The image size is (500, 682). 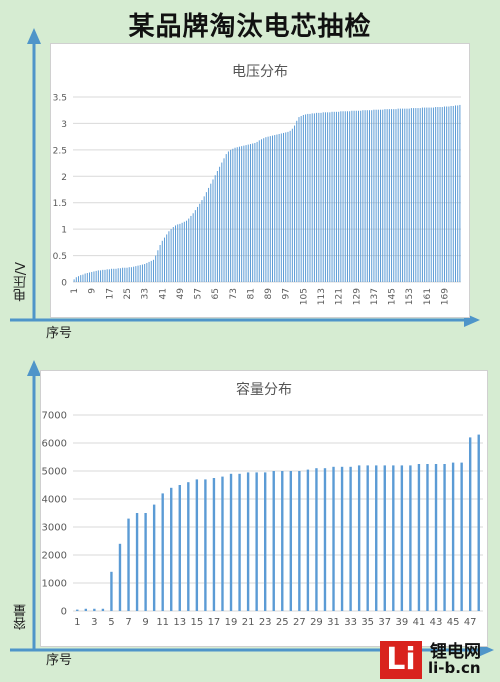 What do you see at coordinates (60, 99) in the screenshot?
I see `y-tick-label: 3.5` at bounding box center [60, 99].